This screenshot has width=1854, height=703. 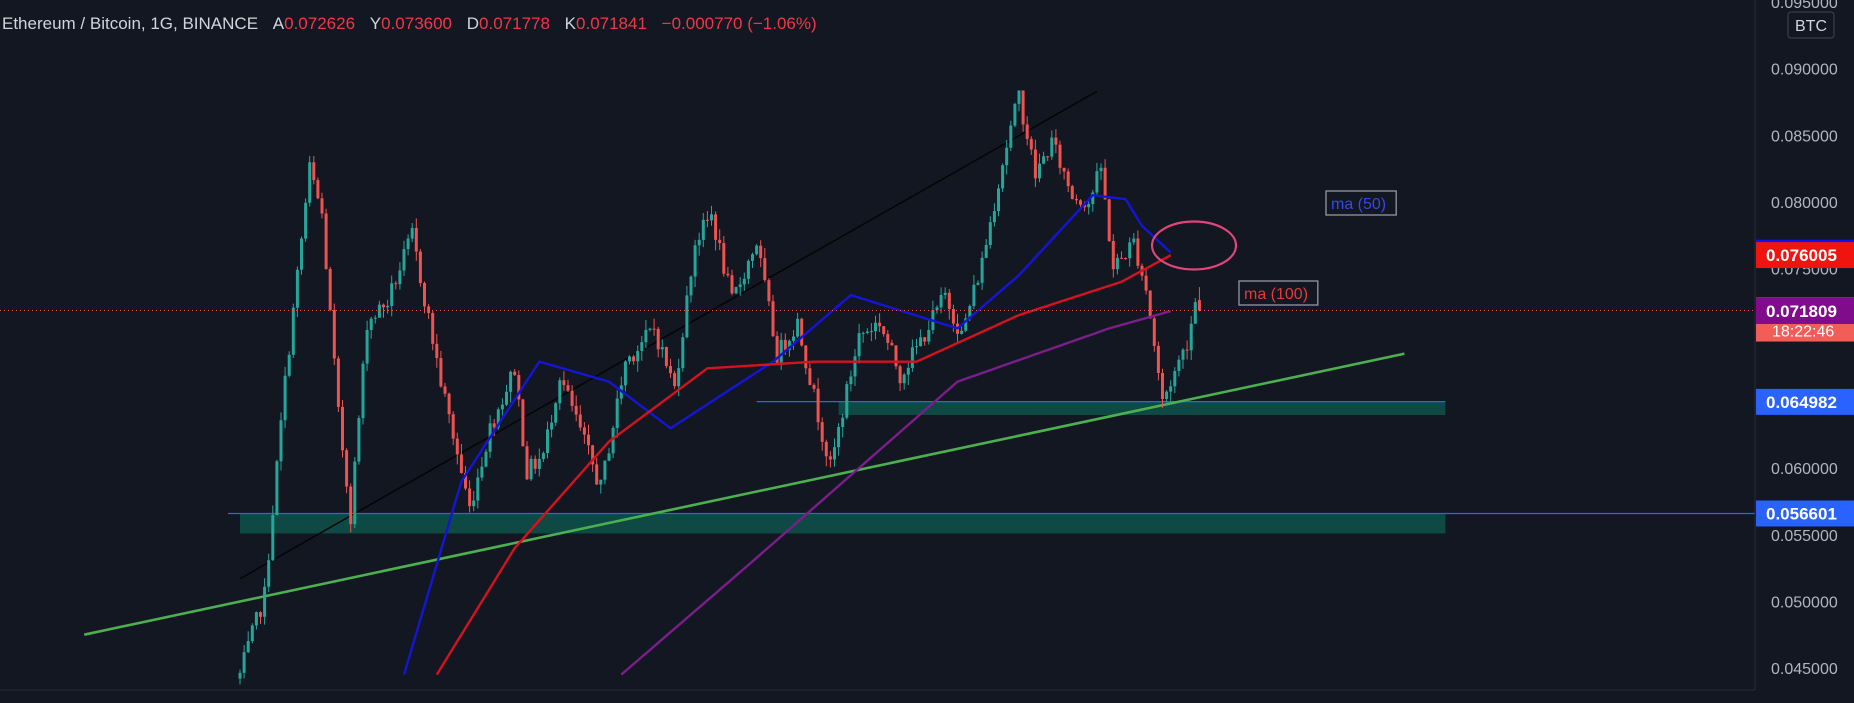 What do you see at coordinates (1804, 469) in the screenshot?
I see `price-tick-label: 0.060000` at bounding box center [1804, 469].